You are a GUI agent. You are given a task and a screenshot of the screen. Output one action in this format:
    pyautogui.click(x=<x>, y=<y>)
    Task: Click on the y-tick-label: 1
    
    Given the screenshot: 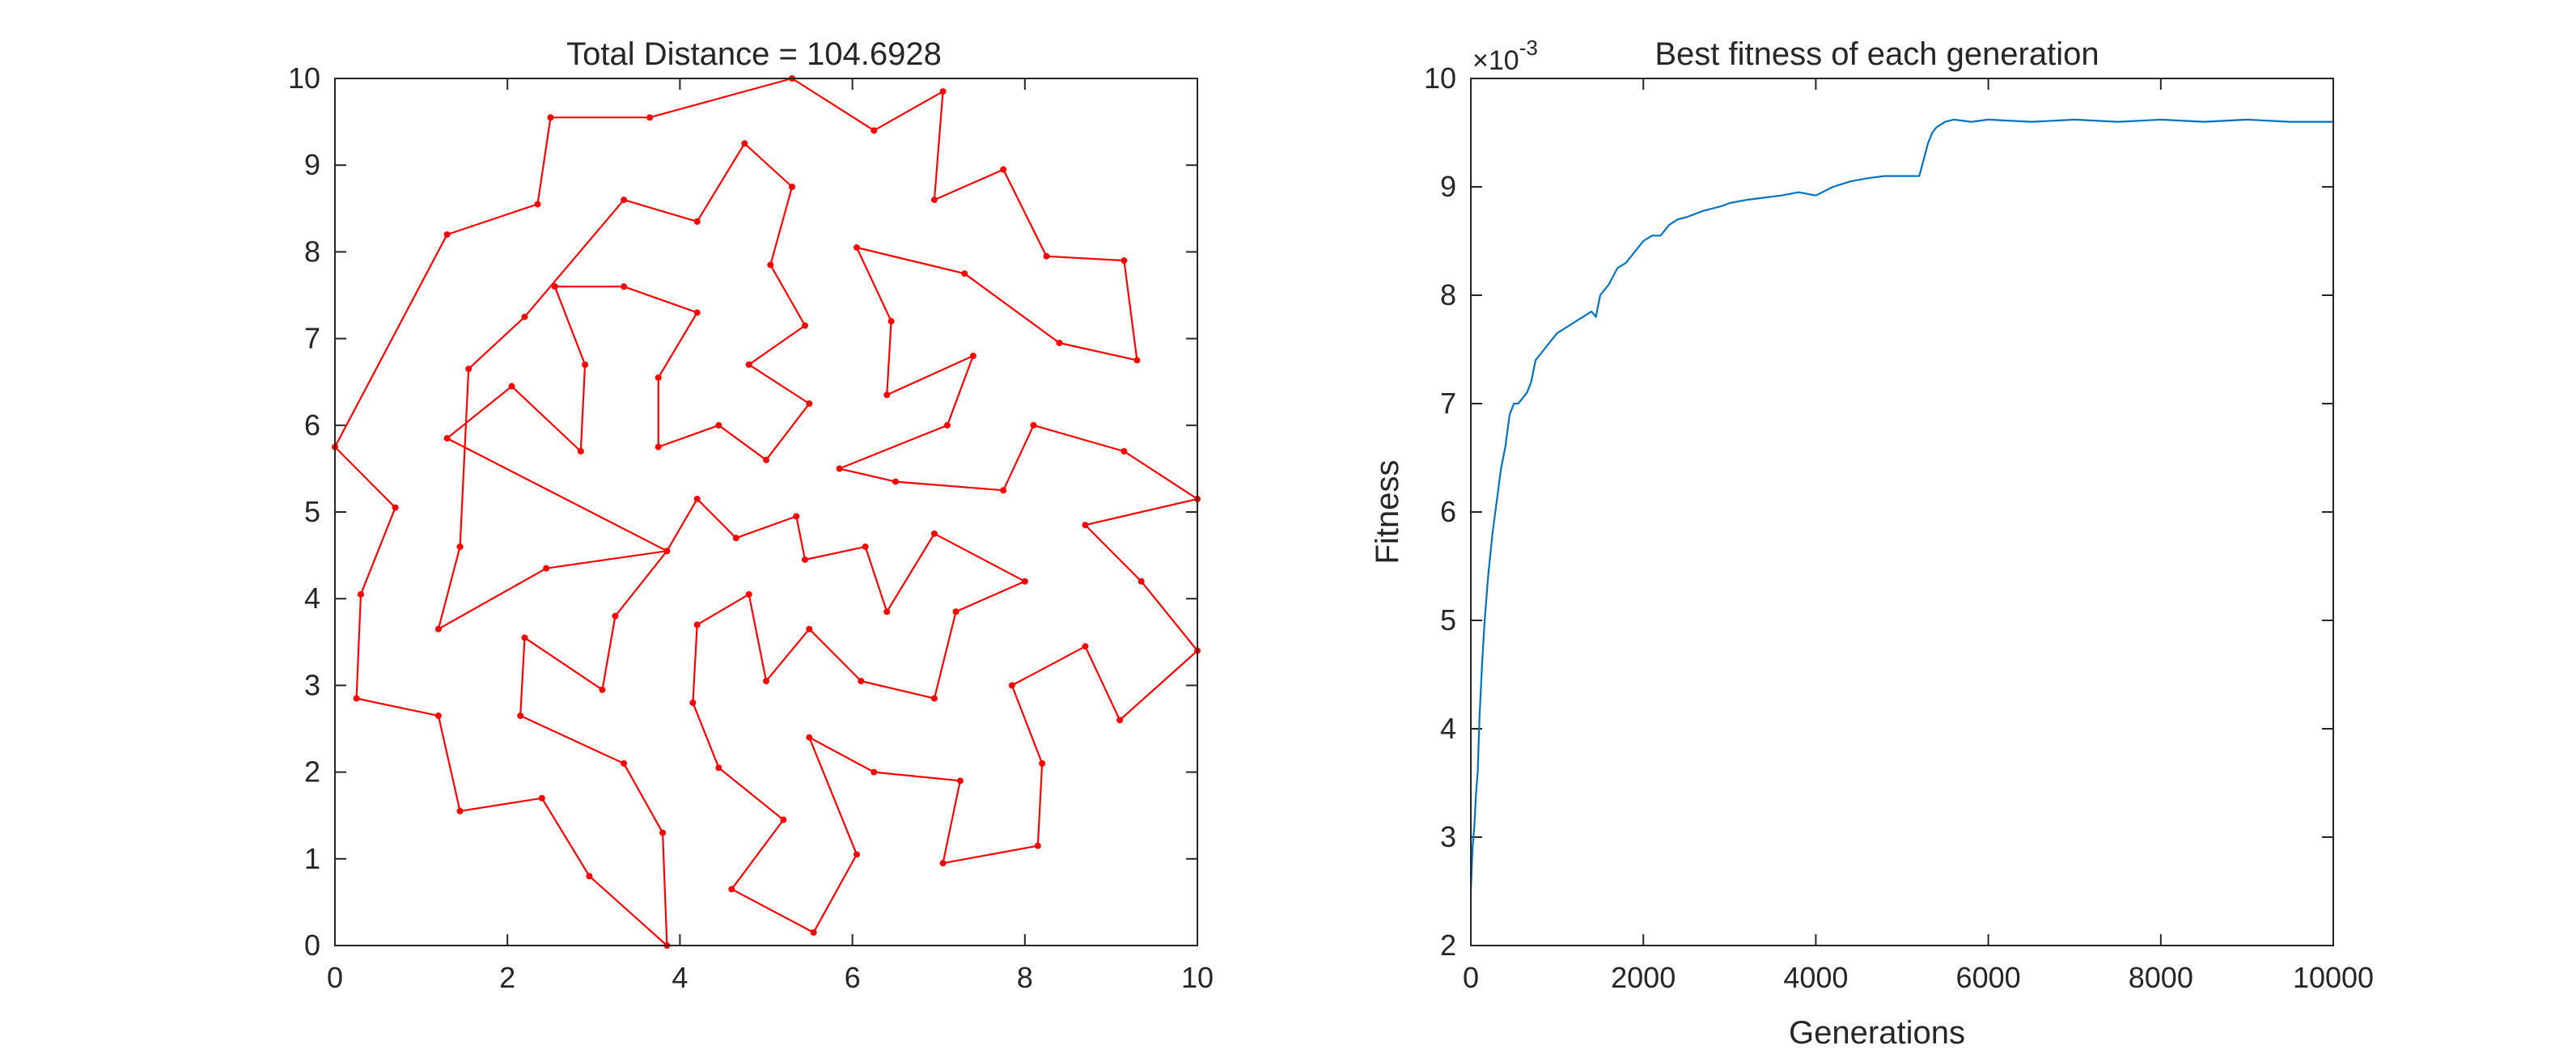 What is the action you would take?
    pyautogui.click(x=312, y=858)
    